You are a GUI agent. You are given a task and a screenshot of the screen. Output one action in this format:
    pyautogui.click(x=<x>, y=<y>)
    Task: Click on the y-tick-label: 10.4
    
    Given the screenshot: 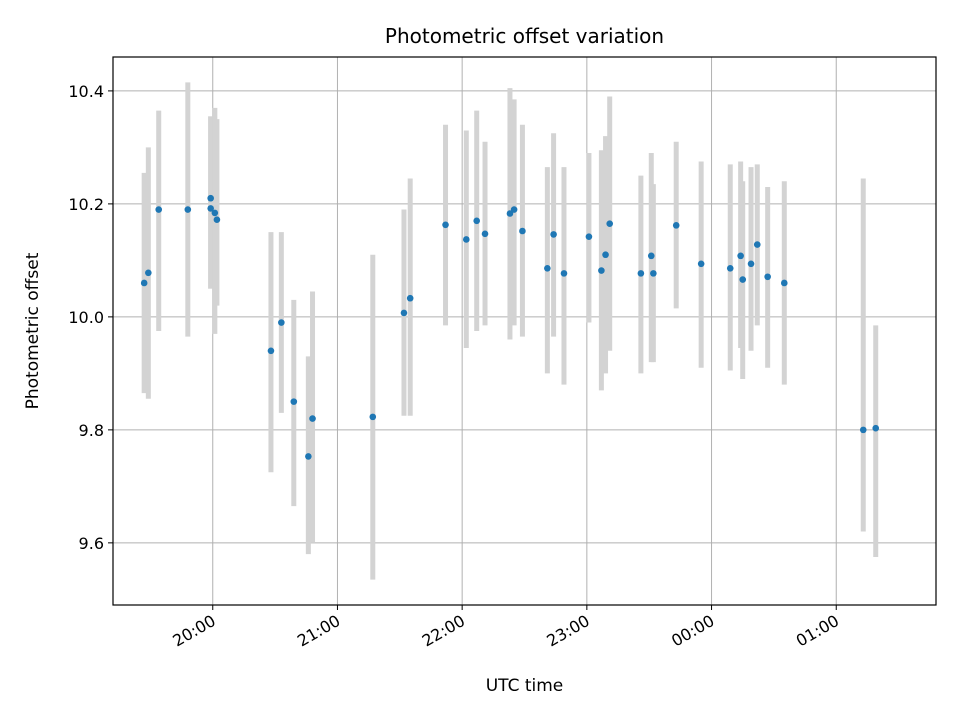 What is the action you would take?
    pyautogui.click(x=86, y=91)
    